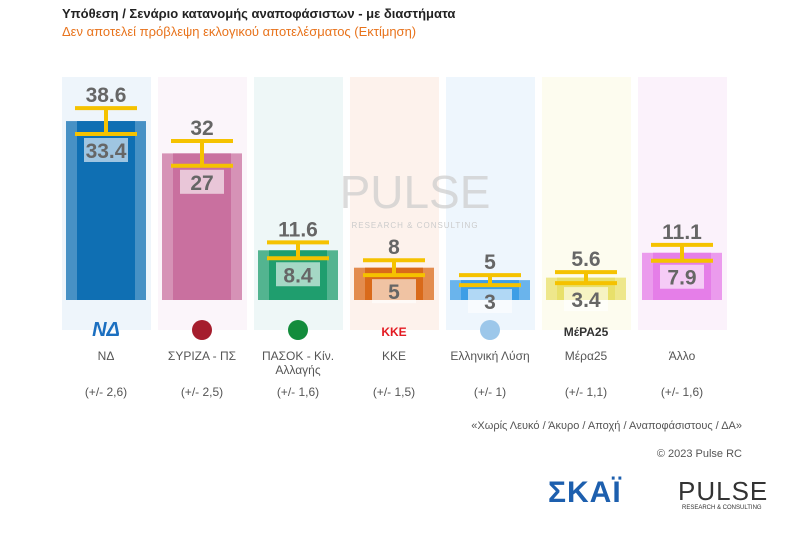 This screenshot has width=787, height=543. I want to click on margin-label: (+/- 1), so click(490, 392).